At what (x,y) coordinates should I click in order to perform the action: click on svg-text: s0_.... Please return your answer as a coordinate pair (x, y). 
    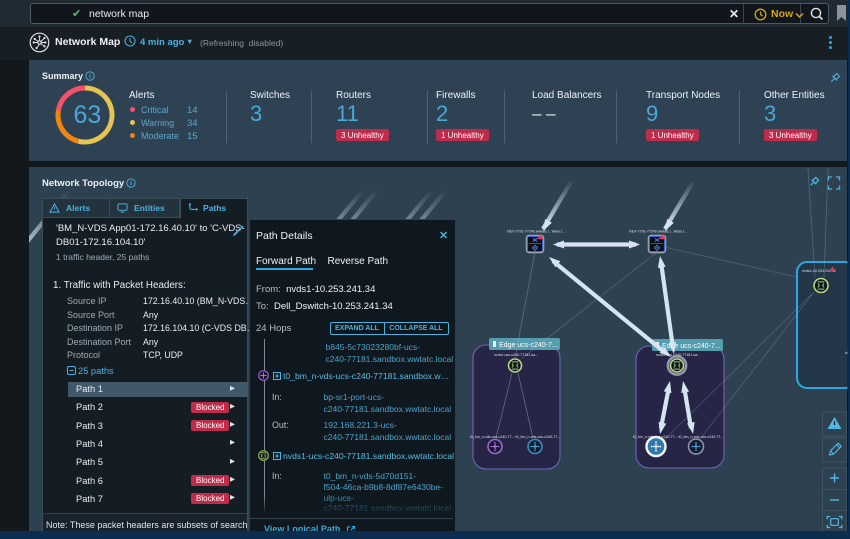
    Looking at the image, I should click on (847, 353).